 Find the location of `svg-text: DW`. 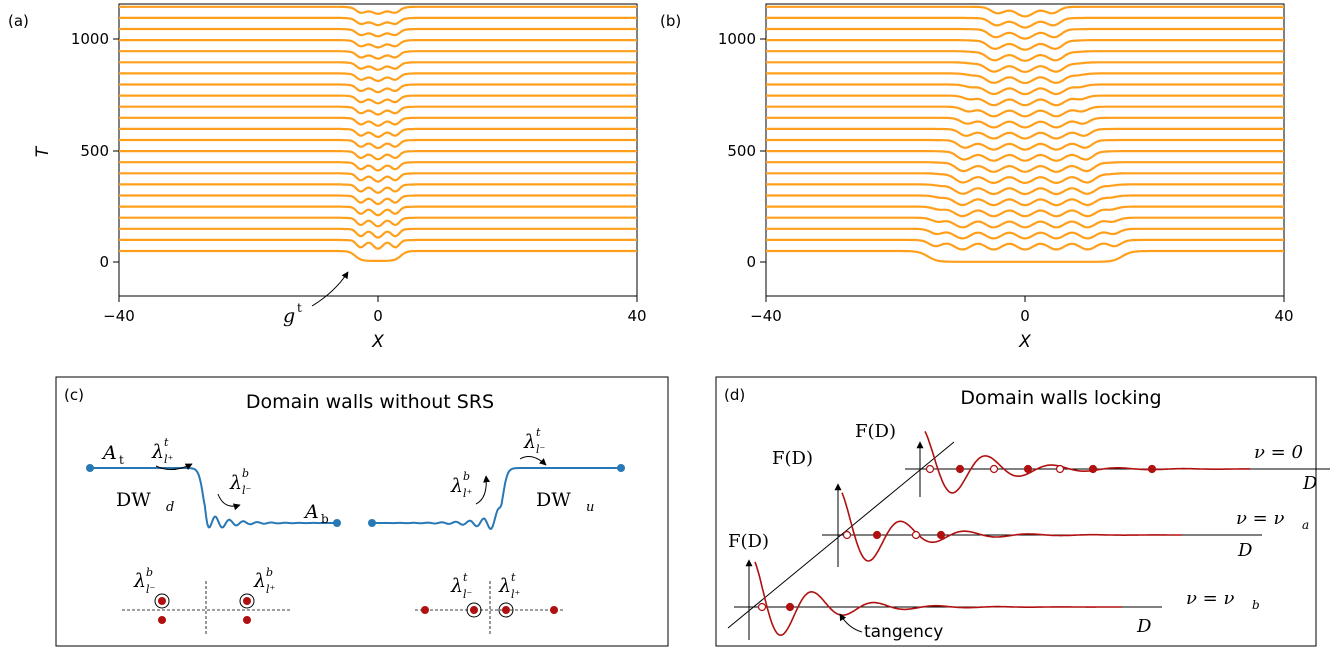

svg-text: DW is located at coordinates (133, 500).